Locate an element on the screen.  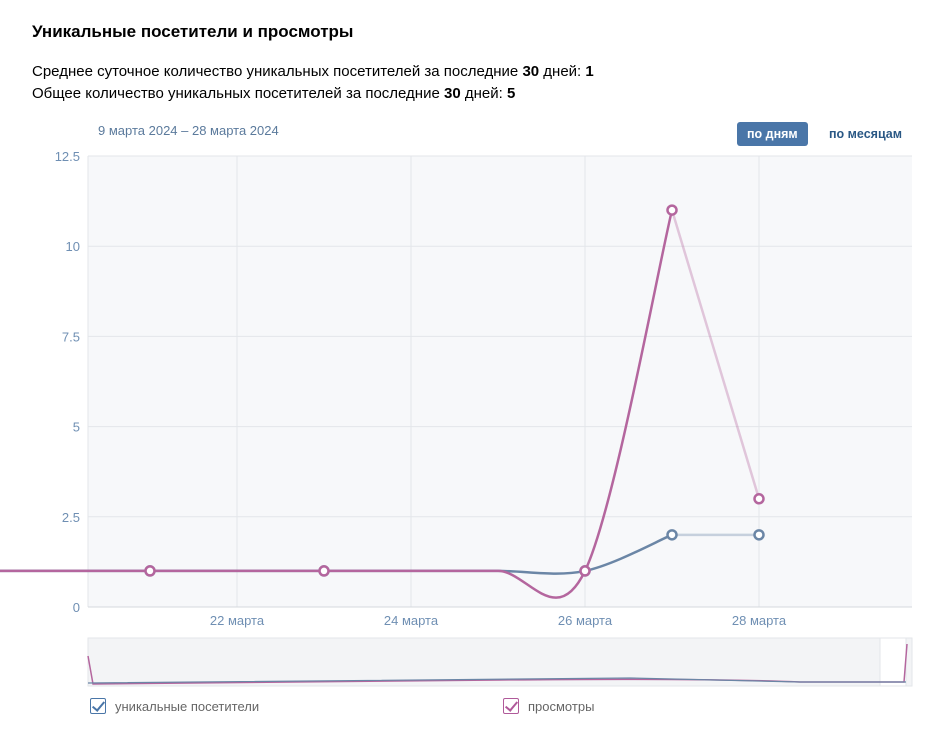
x-tick-label: 26 марта is located at coordinates (585, 620).